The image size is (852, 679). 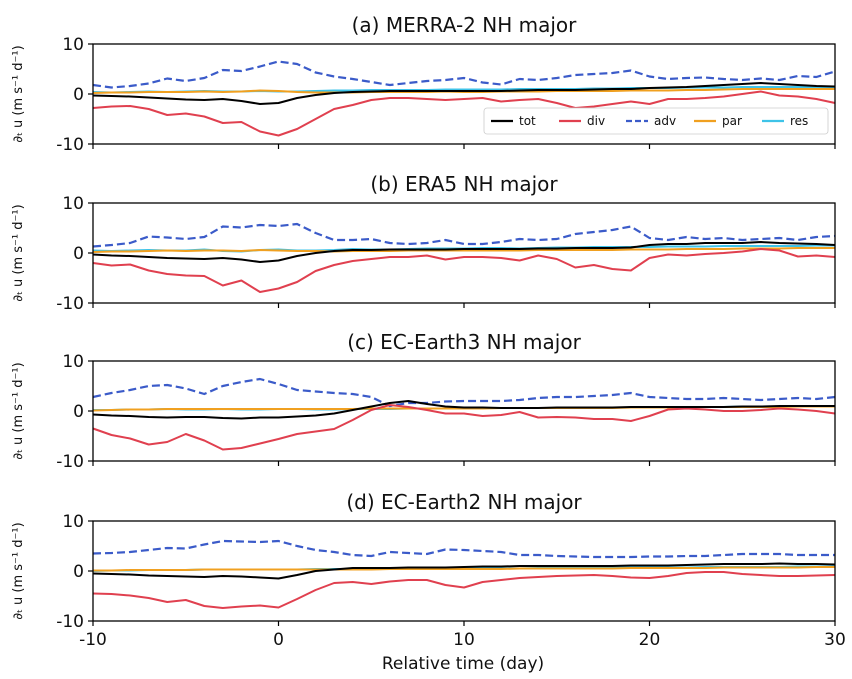 I want to click on legend: tot div adv par res, so click(x=656, y=121).